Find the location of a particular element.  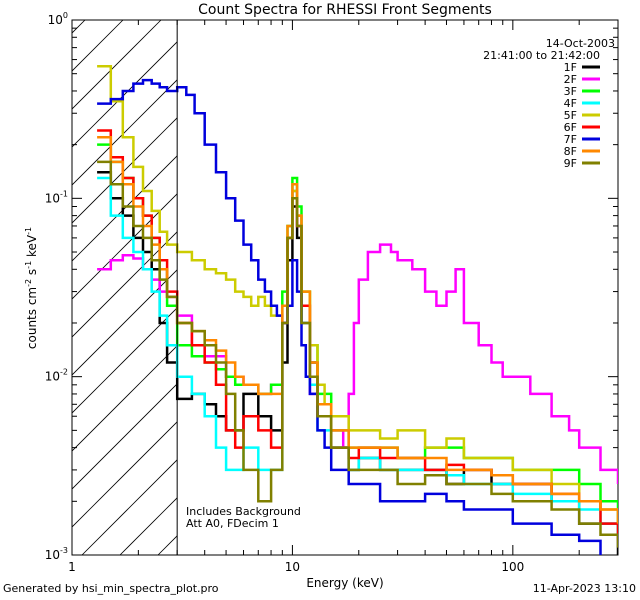

annotation-background: Includes Background is located at coordinates (243, 511).